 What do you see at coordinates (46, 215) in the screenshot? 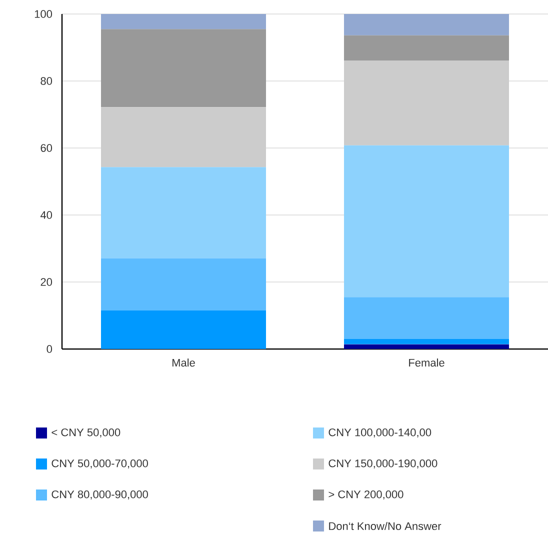
I see `y-tick-label: 40` at bounding box center [46, 215].